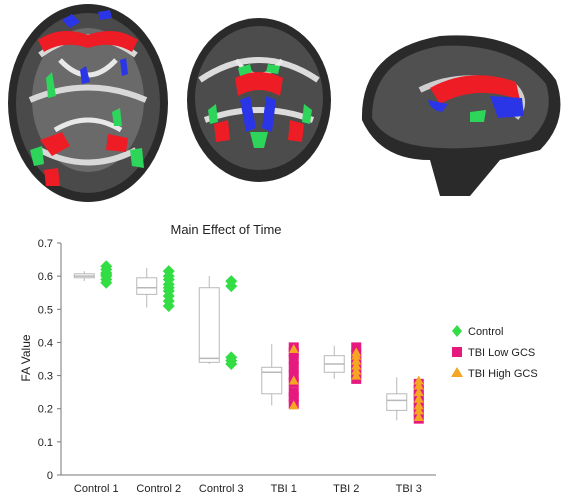 The height and width of the screenshot is (497, 571). I want to click on x-tick-label: Control 3, so click(221, 489).